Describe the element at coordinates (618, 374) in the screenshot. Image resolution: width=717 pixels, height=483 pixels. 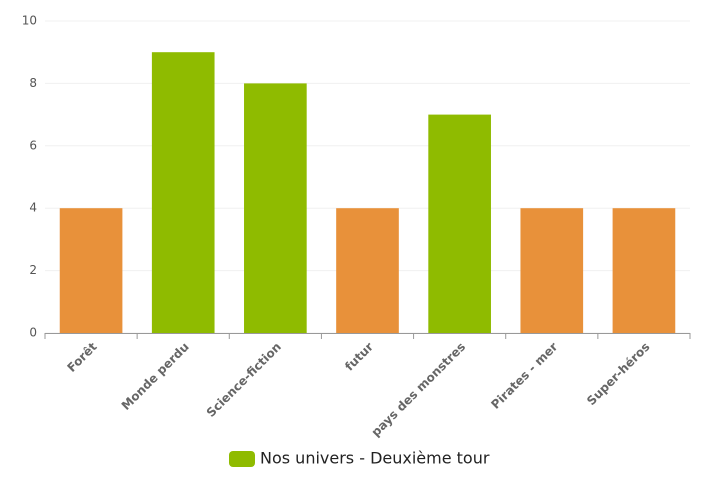
I see `x-tick-label: Super-héros` at that location.